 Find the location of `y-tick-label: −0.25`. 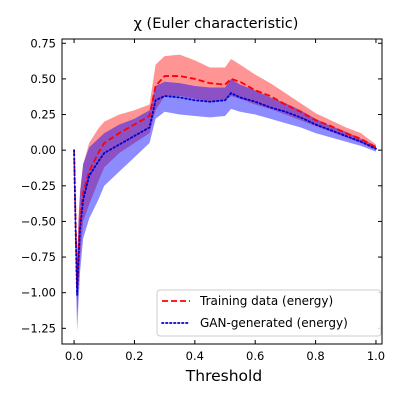

y-tick-label: −0.25 is located at coordinates (38, 186).